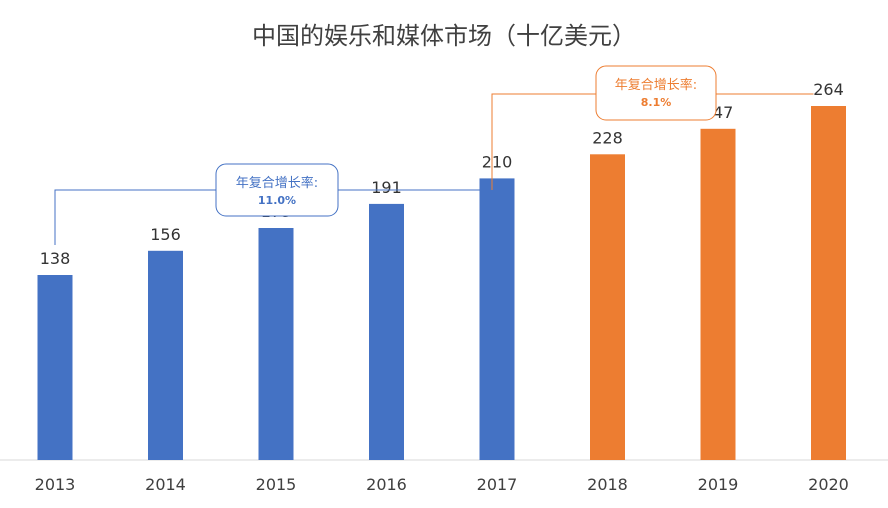 This screenshot has width=888, height=508. I want to click on cagr-bracket-line-2013-2017, so click(273, 217).